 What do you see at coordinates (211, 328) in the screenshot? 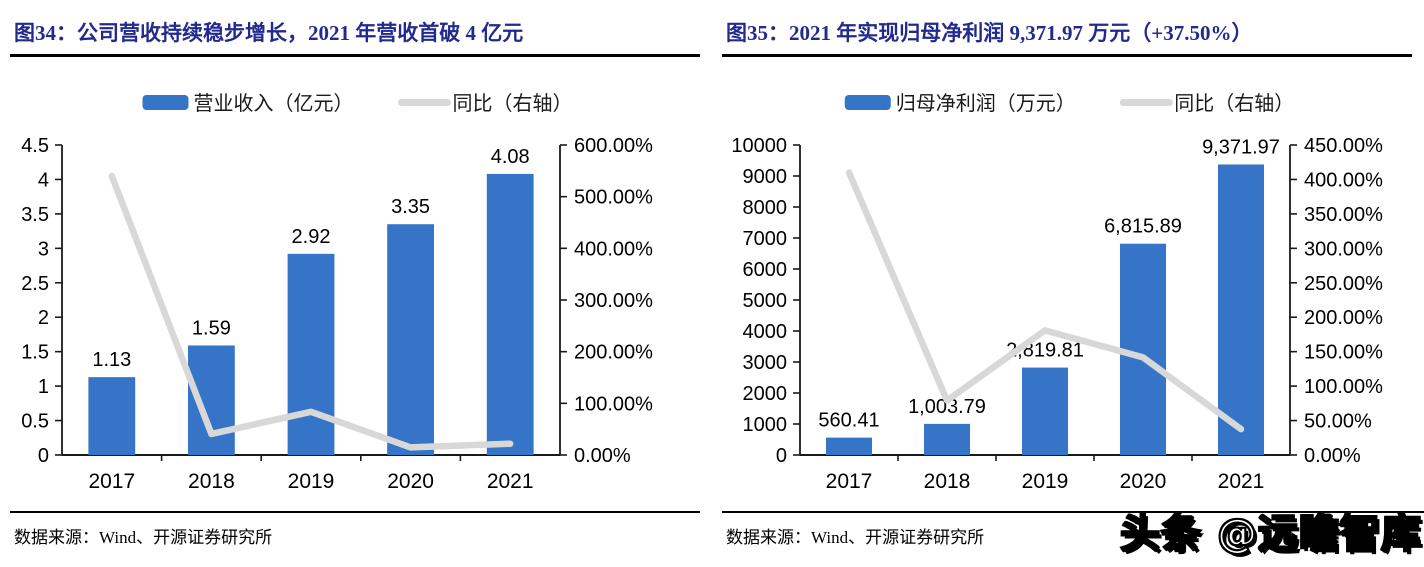
I see `bar-value-label: 1.59` at bounding box center [211, 328].